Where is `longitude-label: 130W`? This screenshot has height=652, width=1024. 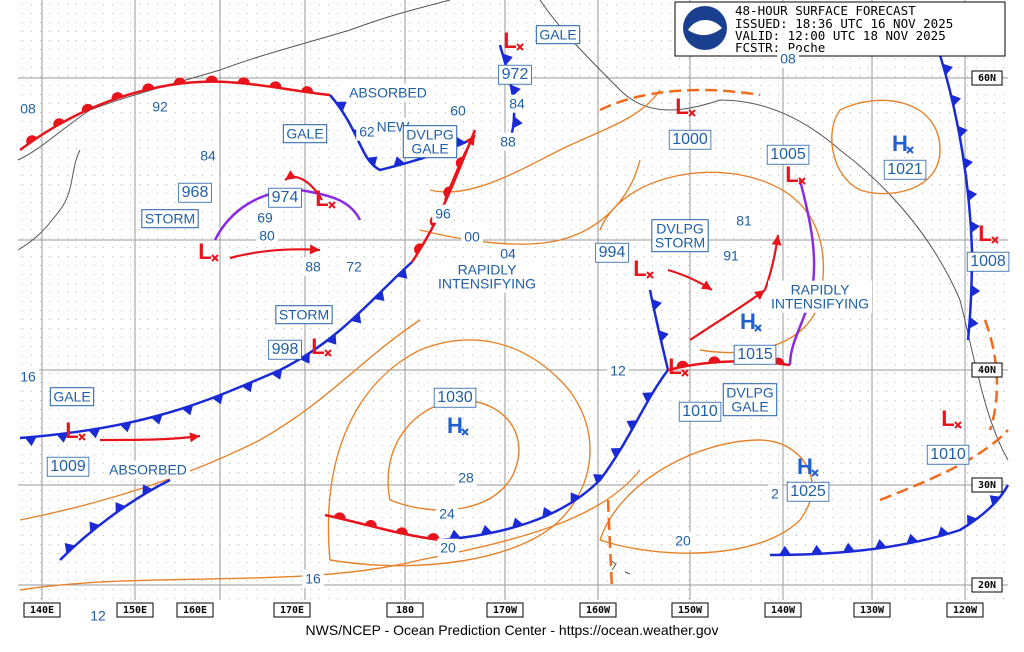
longitude-label: 130W is located at coordinates (872, 610).